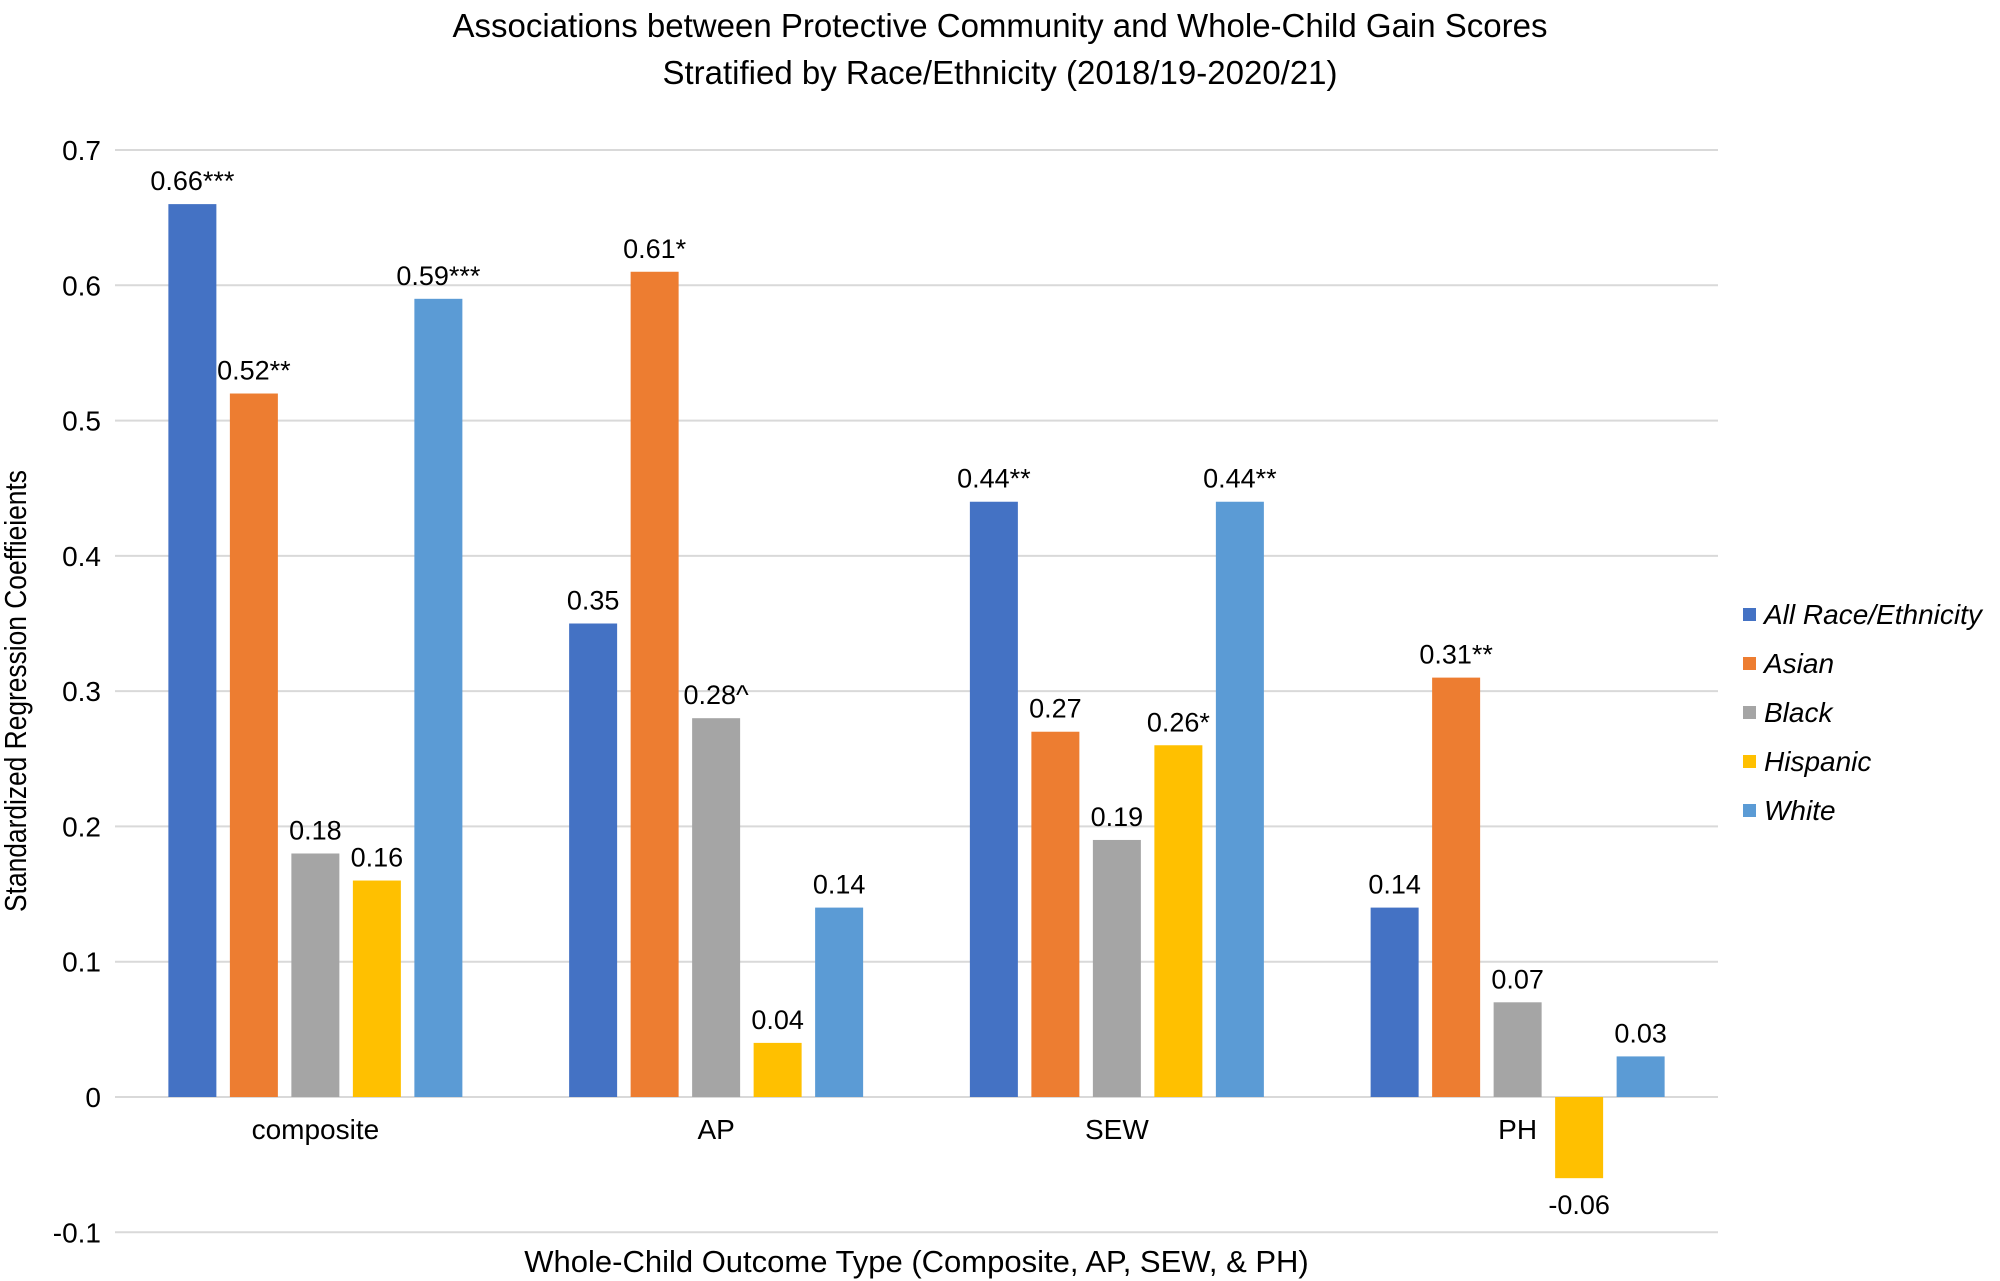 This screenshot has height=1281, width=2000. What do you see at coordinates (254, 371) in the screenshot?
I see `data-label: 0.52**` at bounding box center [254, 371].